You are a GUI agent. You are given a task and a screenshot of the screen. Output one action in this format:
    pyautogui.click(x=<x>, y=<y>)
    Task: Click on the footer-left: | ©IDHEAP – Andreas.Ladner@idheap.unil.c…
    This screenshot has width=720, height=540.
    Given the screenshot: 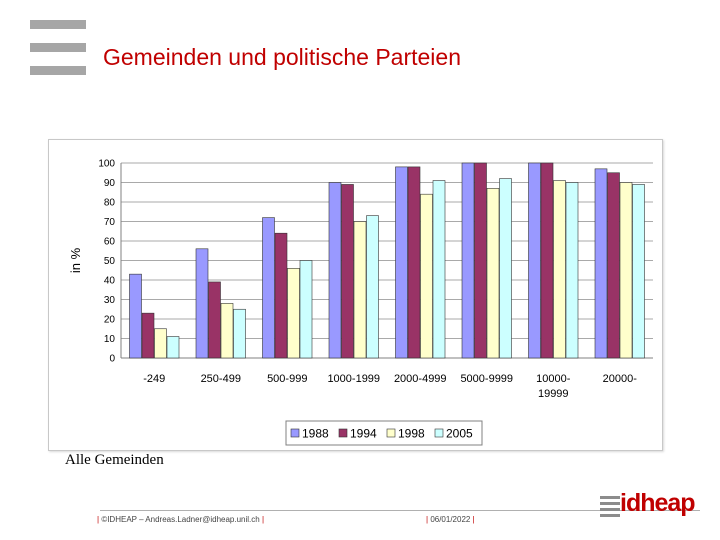 What is the action you would take?
    pyautogui.click(x=181, y=519)
    